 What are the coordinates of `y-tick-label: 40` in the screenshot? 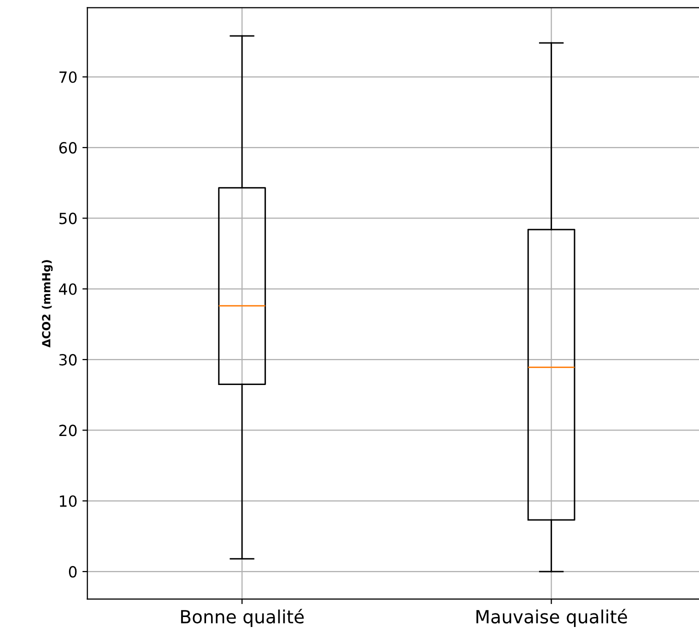 It's located at (67, 289).